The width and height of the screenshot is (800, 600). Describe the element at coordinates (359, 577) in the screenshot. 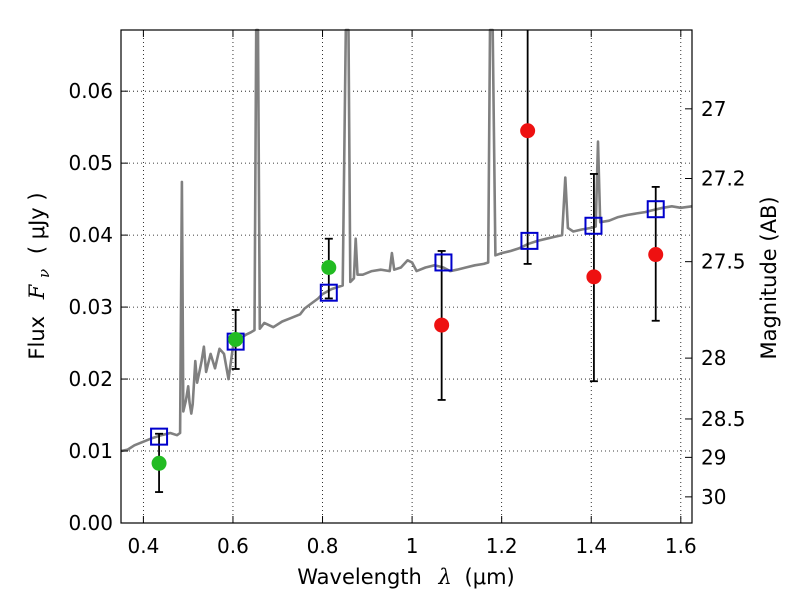

I see `x-axis-label-main: Wavelength` at that location.